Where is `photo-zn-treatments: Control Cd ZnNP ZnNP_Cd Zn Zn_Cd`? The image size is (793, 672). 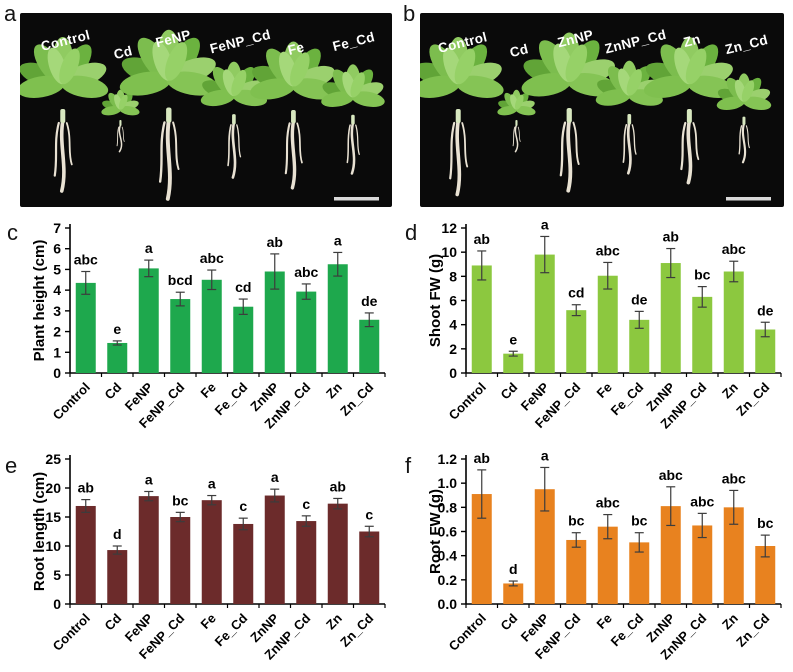 photo-zn-treatments: Control Cd ZnNP ZnNP_Cd Zn Zn_Cd is located at coordinates (602, 110).